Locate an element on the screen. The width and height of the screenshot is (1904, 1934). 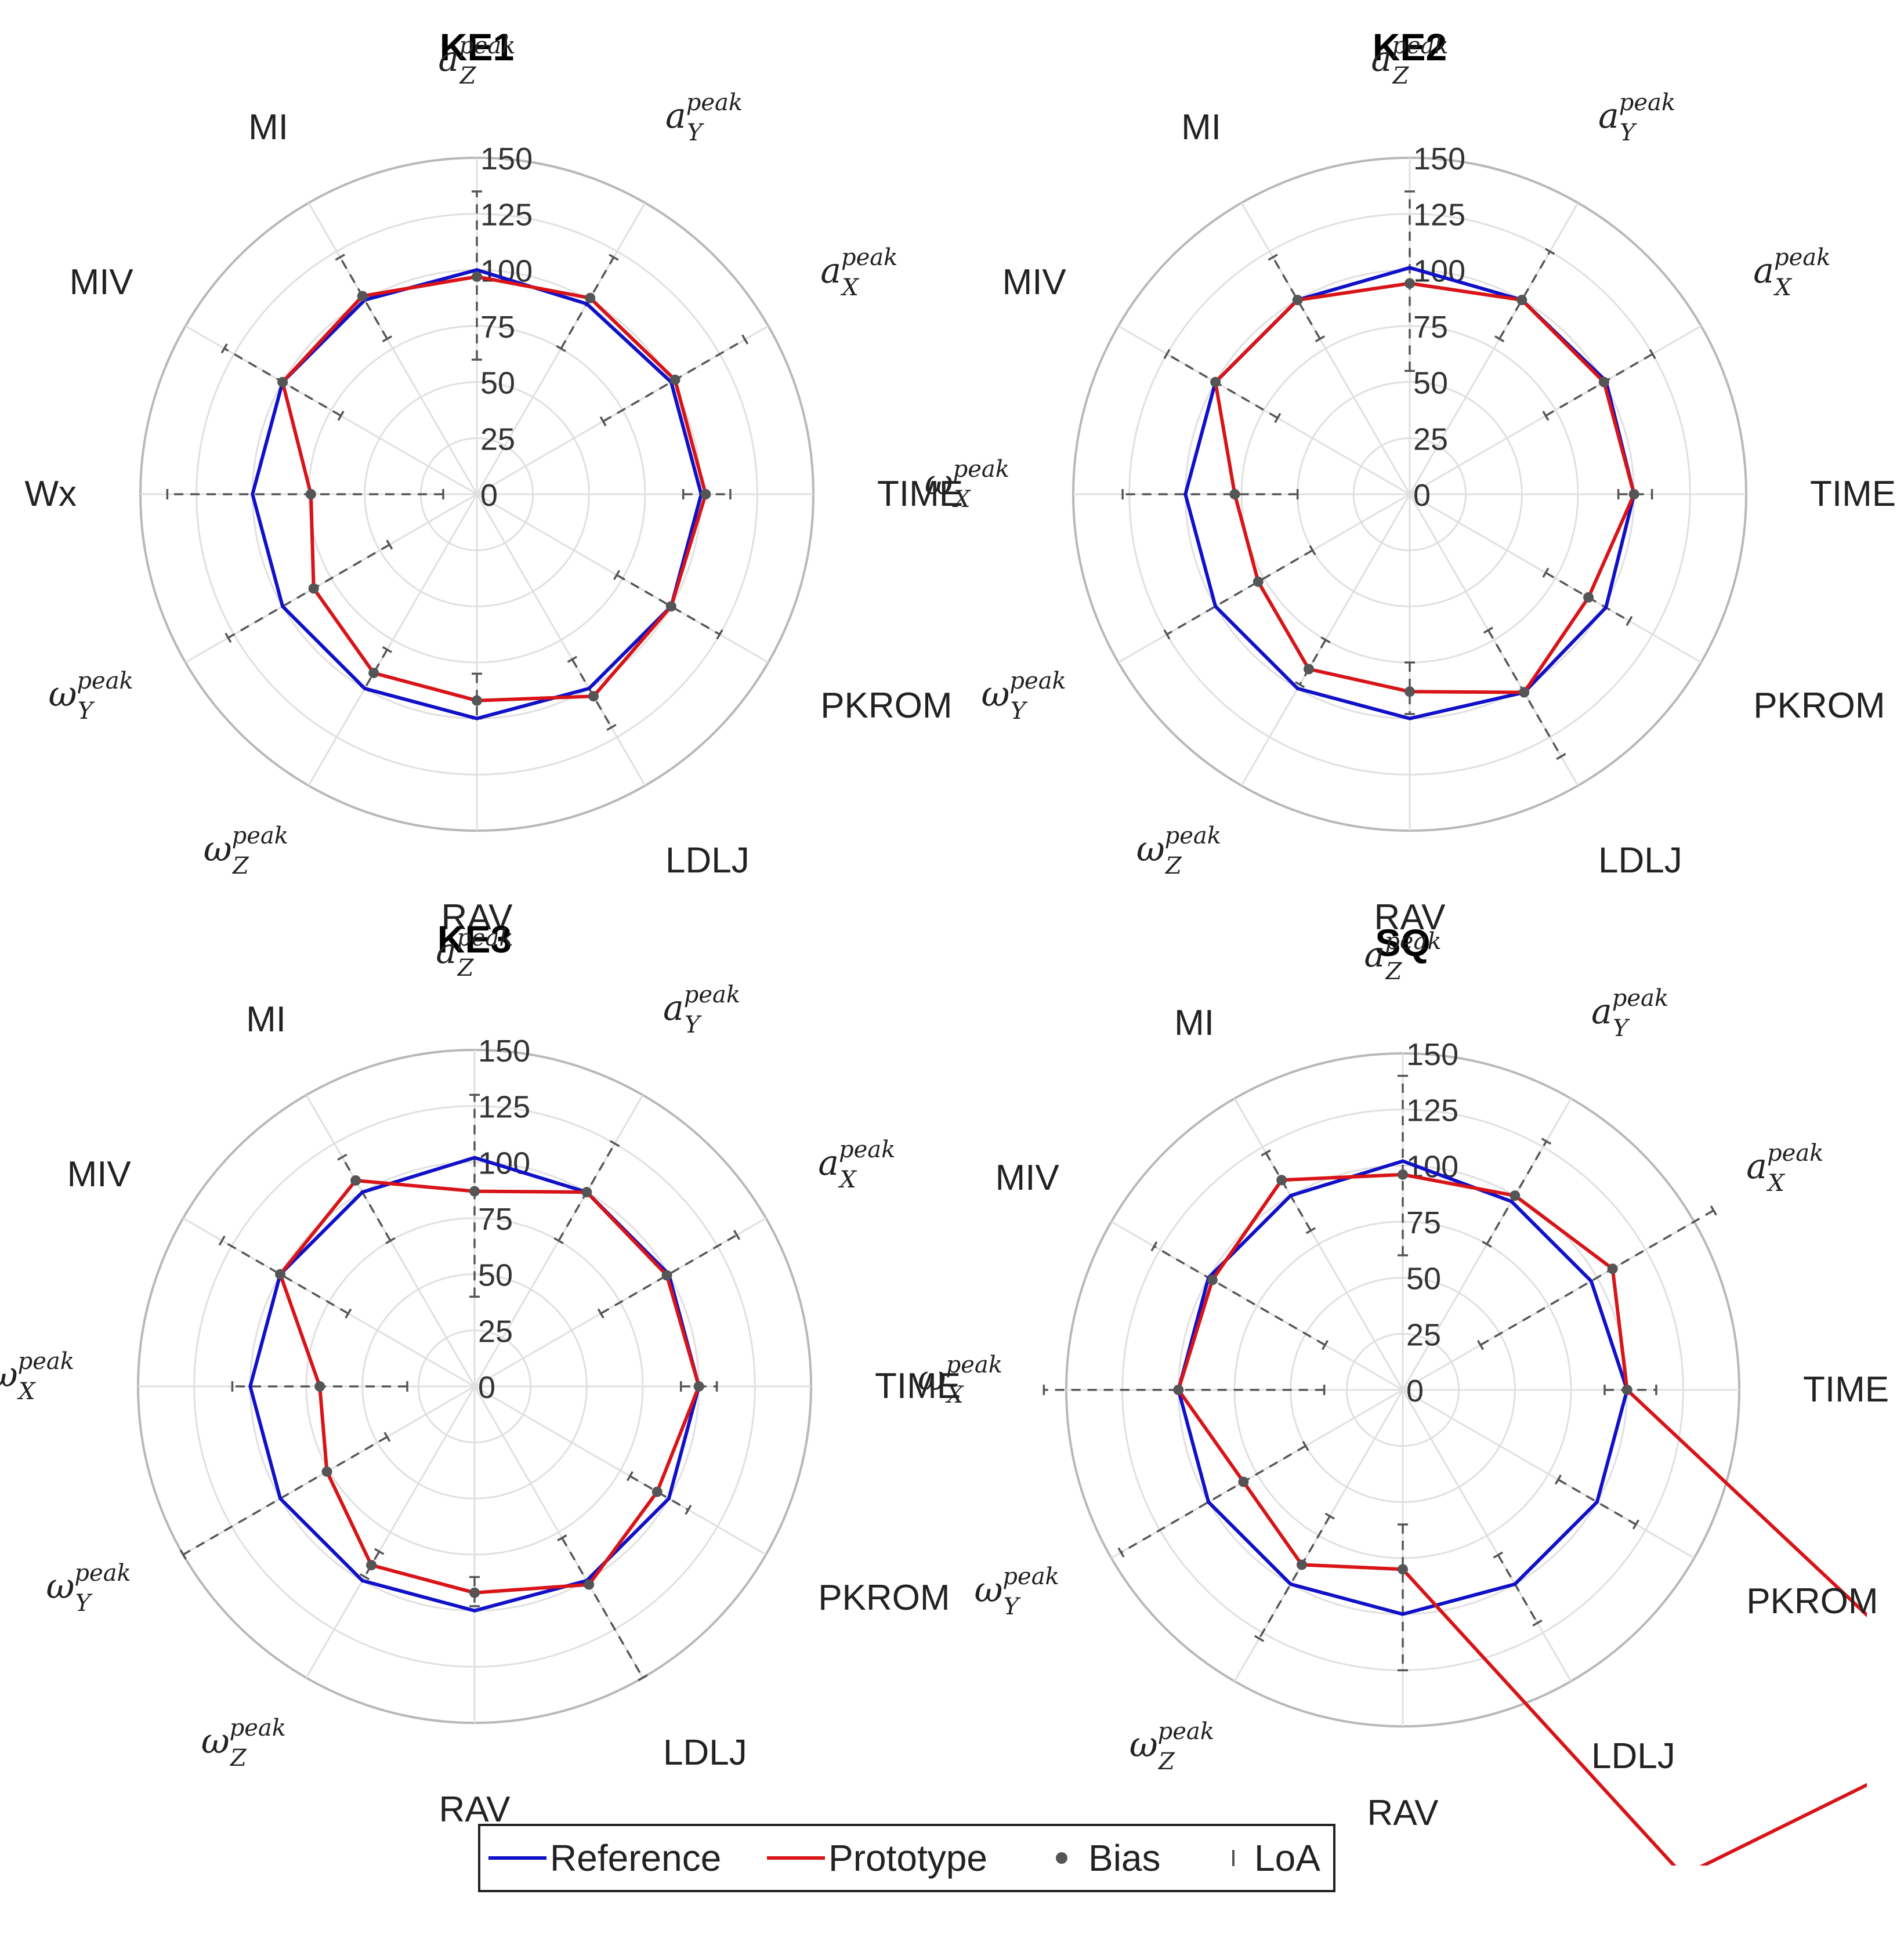
legend-item-bias: Bias is located at coordinates (1108, 1858).